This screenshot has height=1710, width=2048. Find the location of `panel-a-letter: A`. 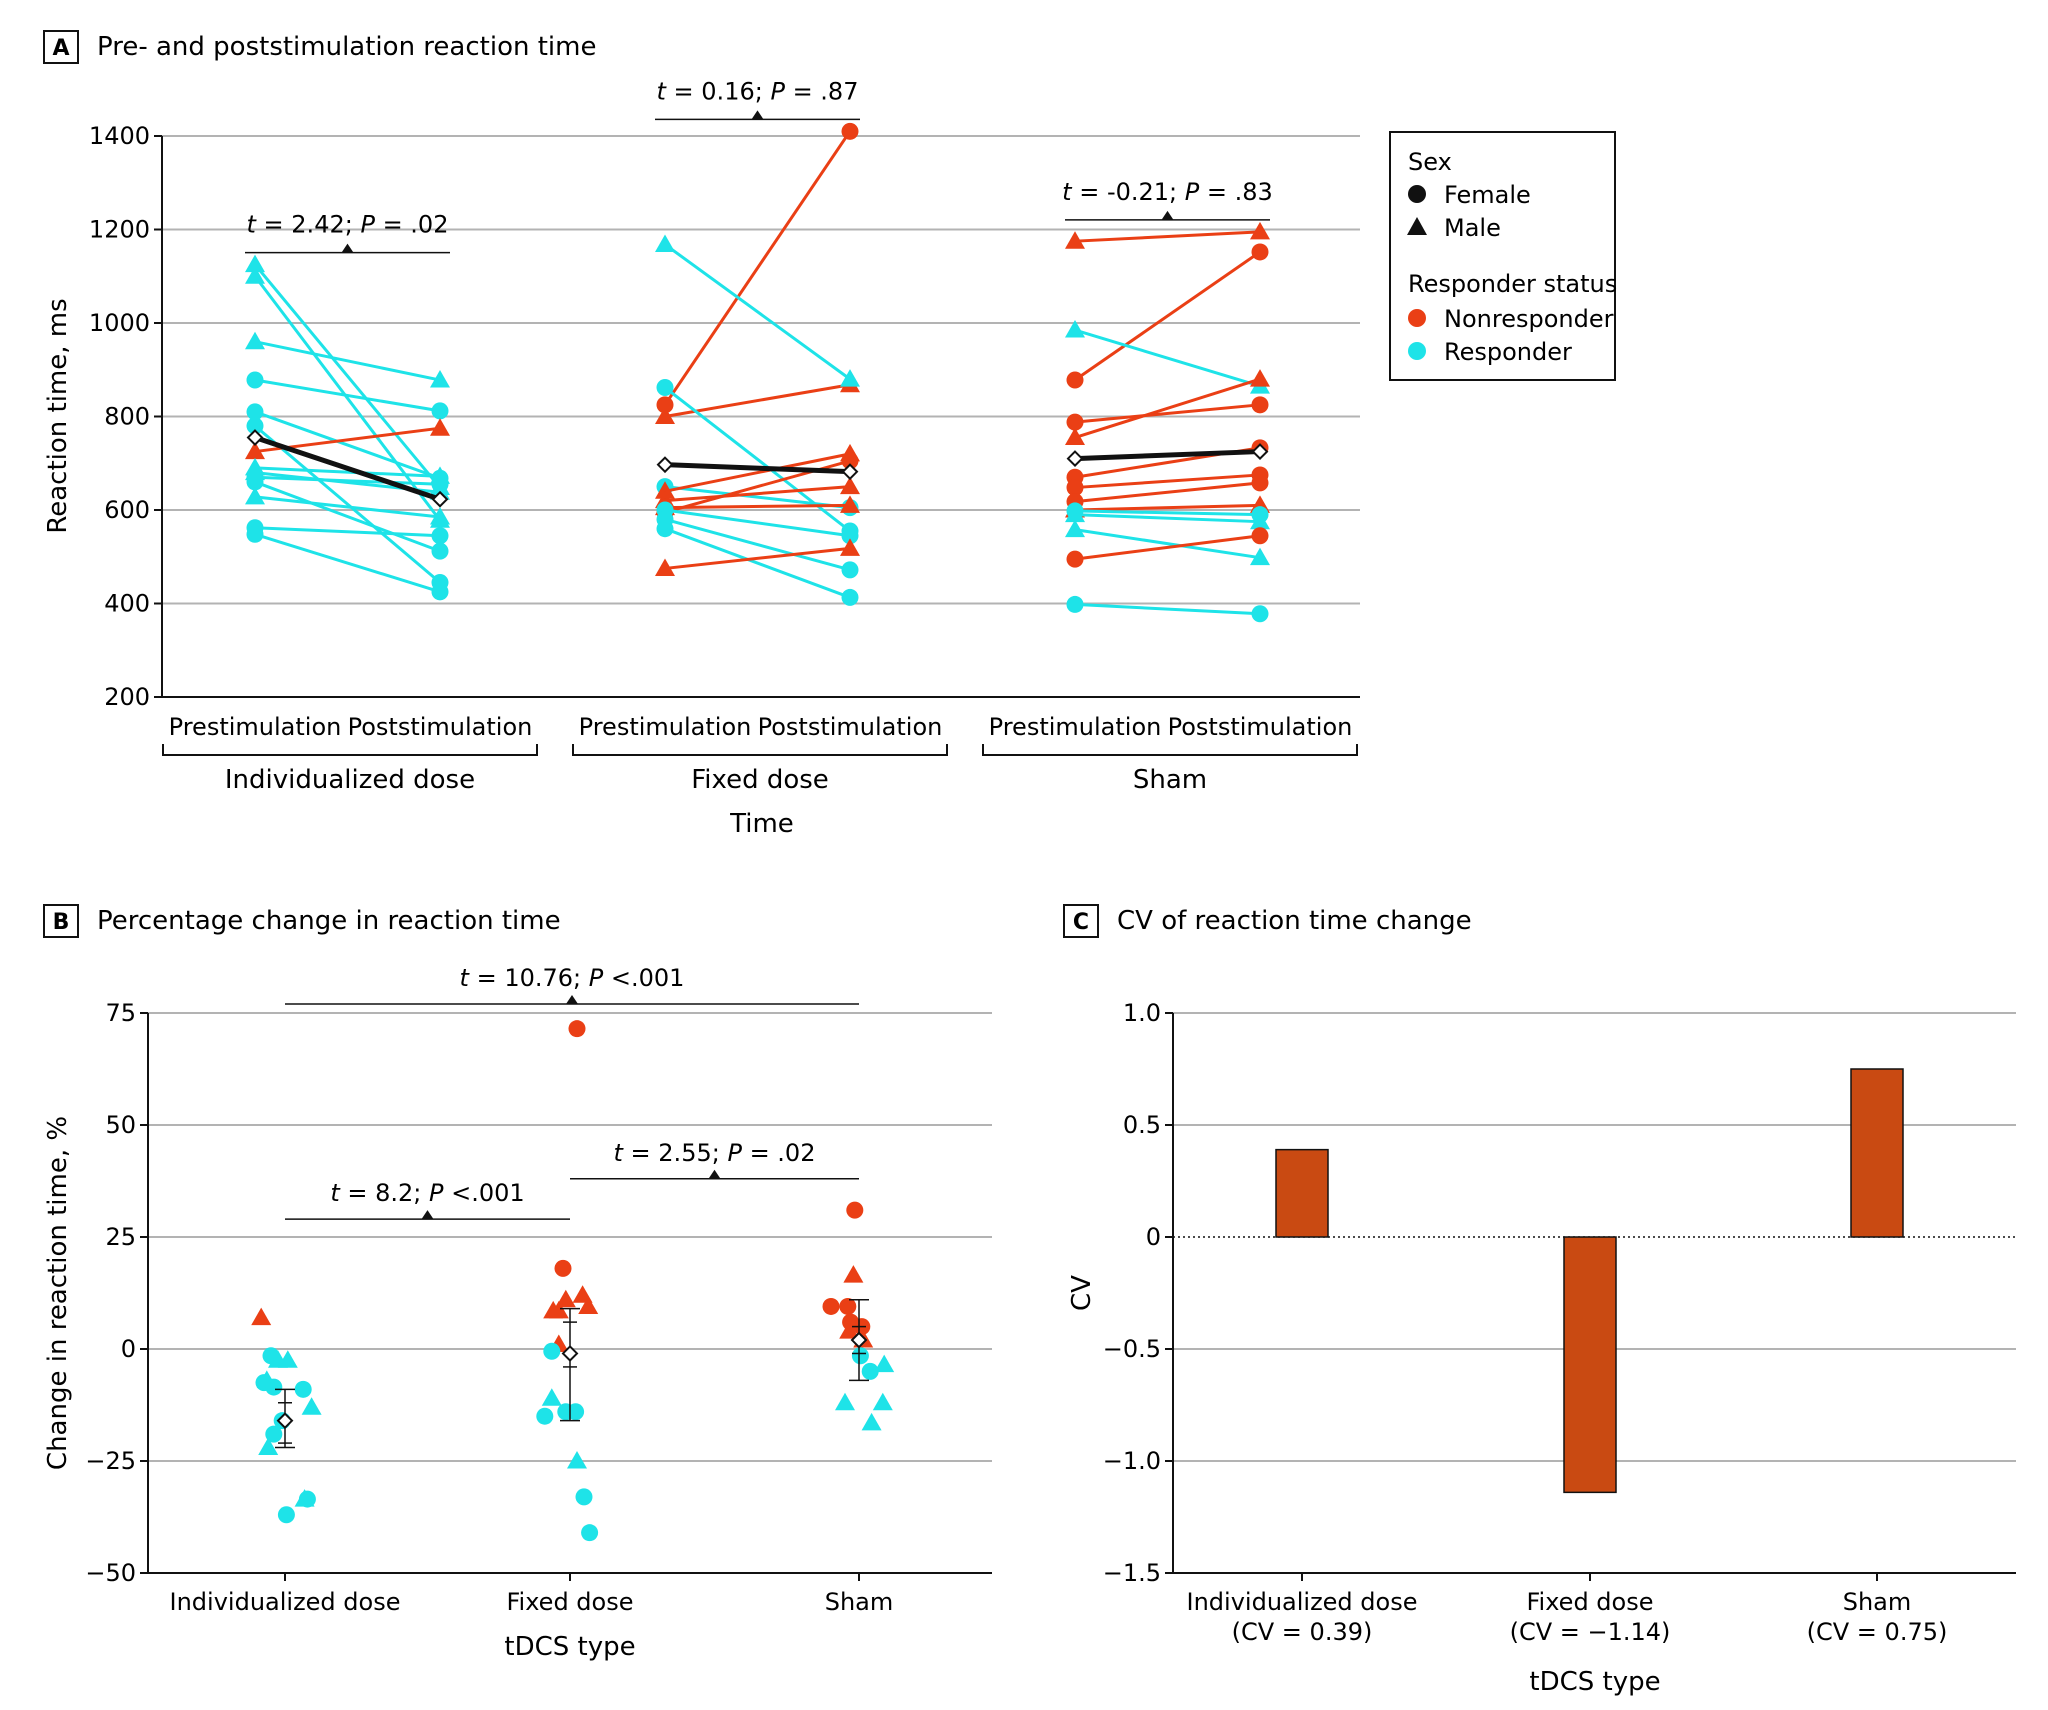

panel-a-letter: A is located at coordinates (60, 48).